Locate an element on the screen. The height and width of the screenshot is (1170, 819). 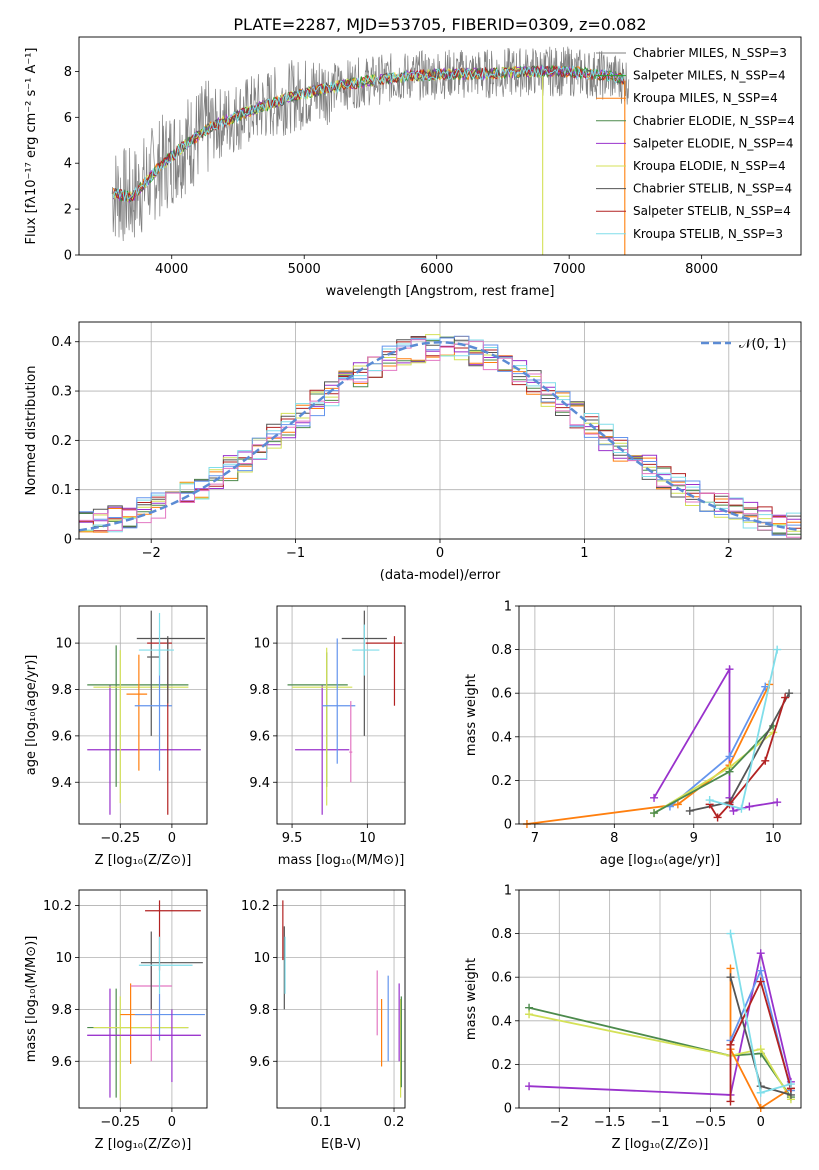
y-axis-label: age [log₁₀(age/yr)] is located at coordinates (31, 715).